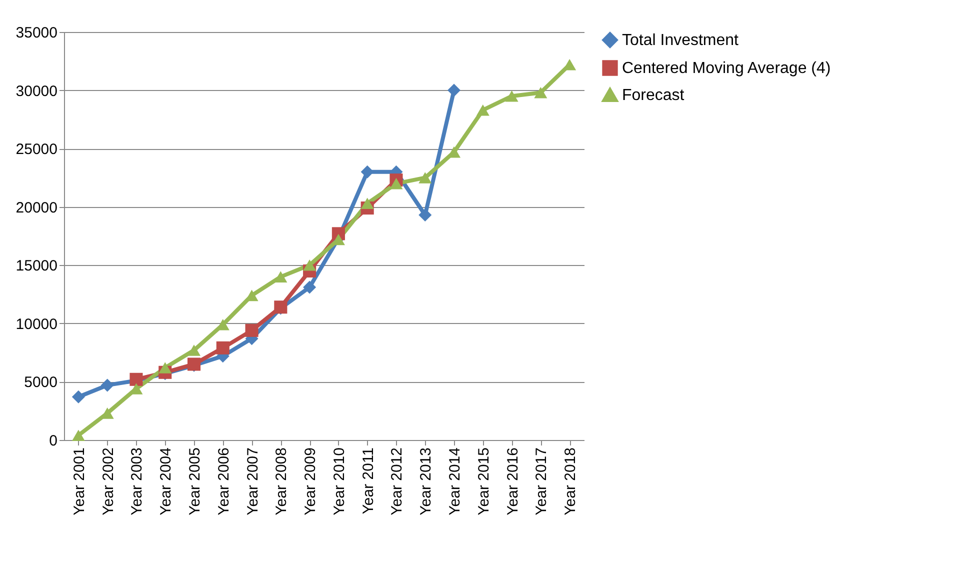 Image resolution: width=960 pixels, height=584 pixels. What do you see at coordinates (53, 441) in the screenshot?
I see `y-tick-label: 0` at bounding box center [53, 441].